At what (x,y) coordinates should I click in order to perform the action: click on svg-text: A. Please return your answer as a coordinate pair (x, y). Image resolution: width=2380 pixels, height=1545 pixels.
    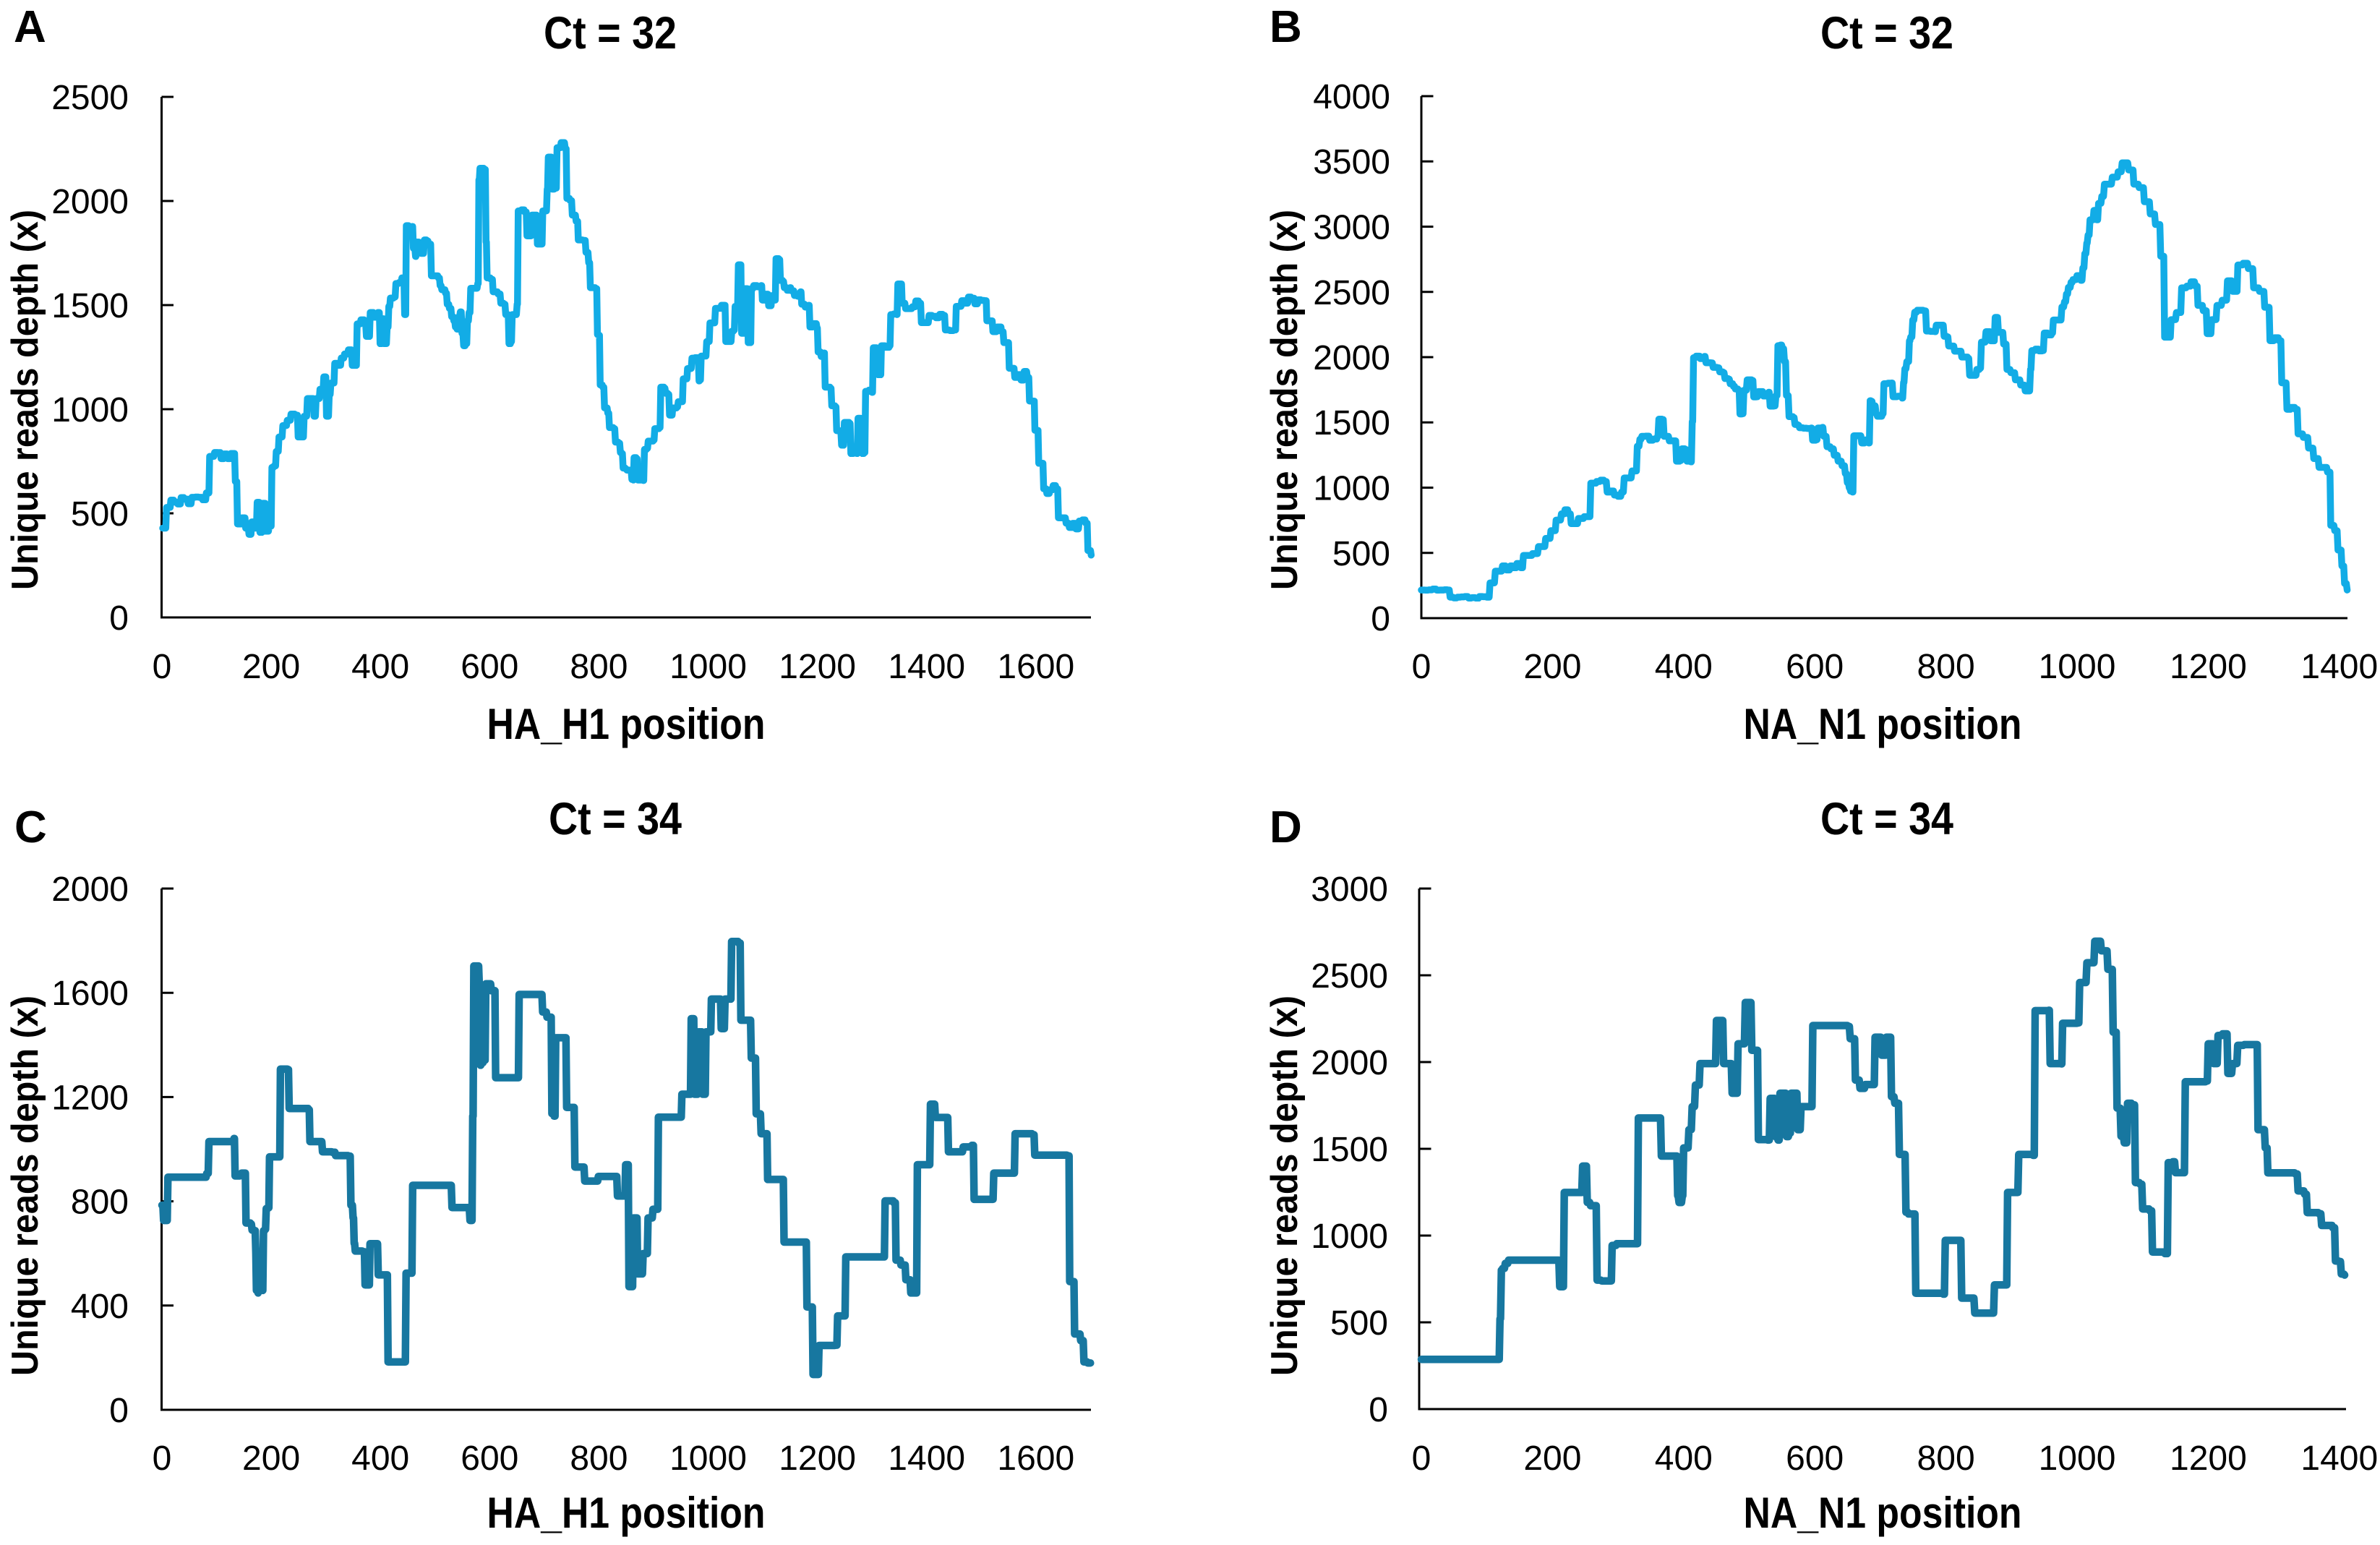
    Looking at the image, I should click on (30, 27).